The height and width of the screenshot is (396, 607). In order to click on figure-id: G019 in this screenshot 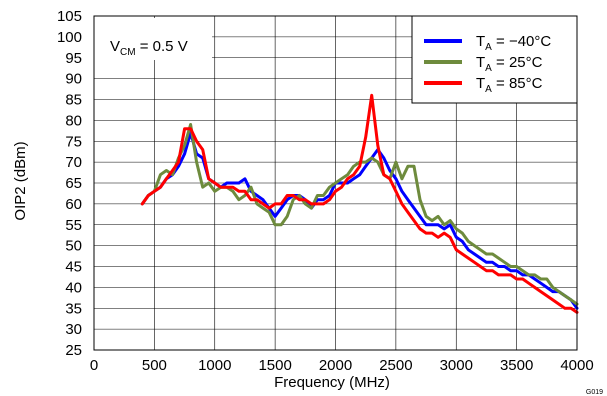, I will do `click(594, 392)`.